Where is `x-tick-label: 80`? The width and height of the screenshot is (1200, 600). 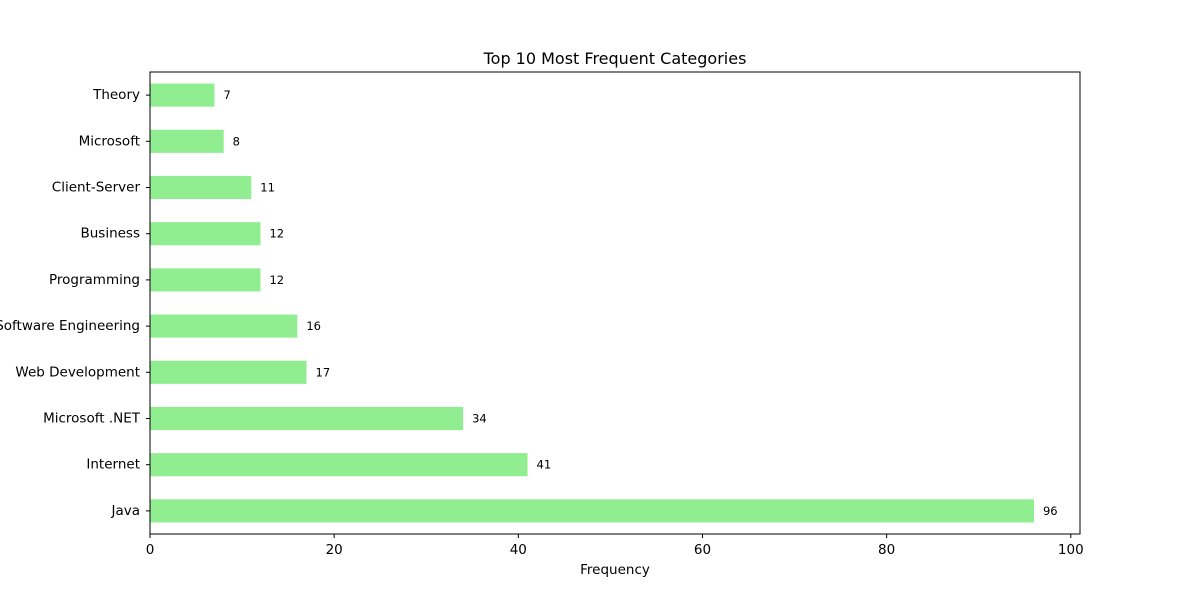 x-tick-label: 80 is located at coordinates (886, 550).